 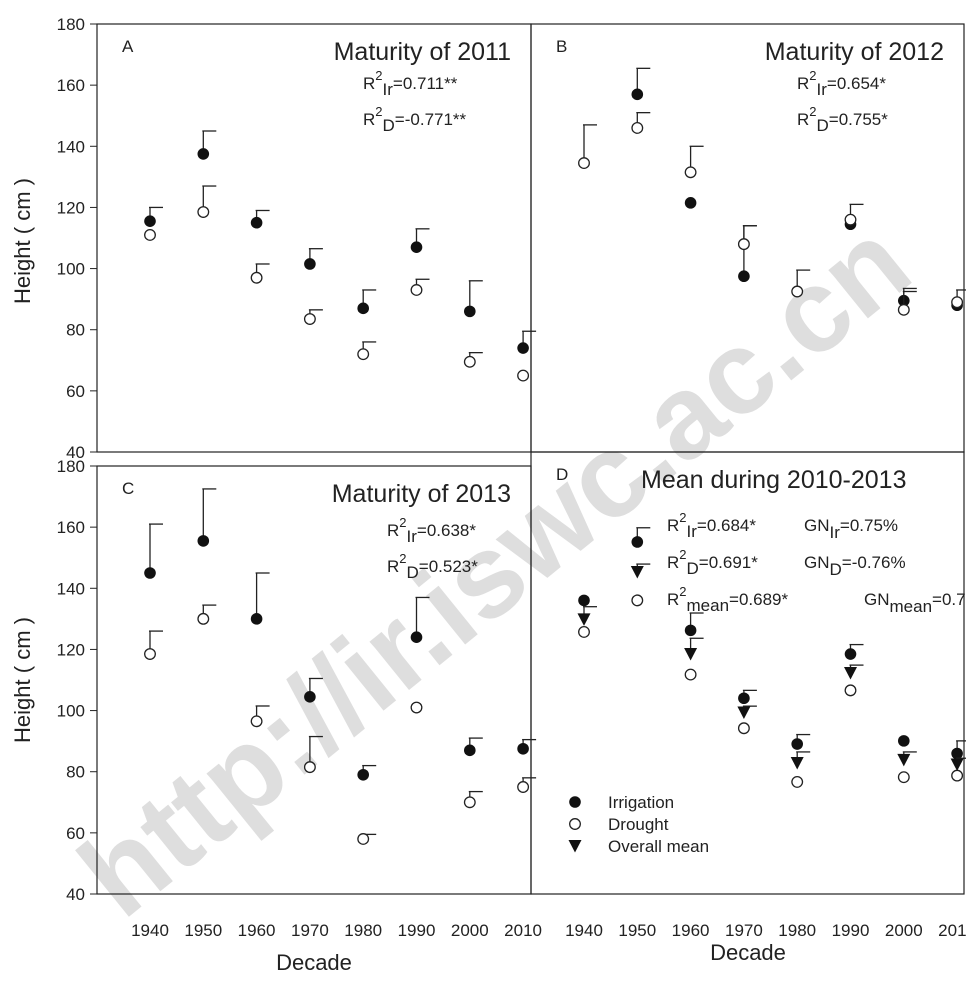 I want to click on stat-value: =0.654*, so click(x=856, y=83).